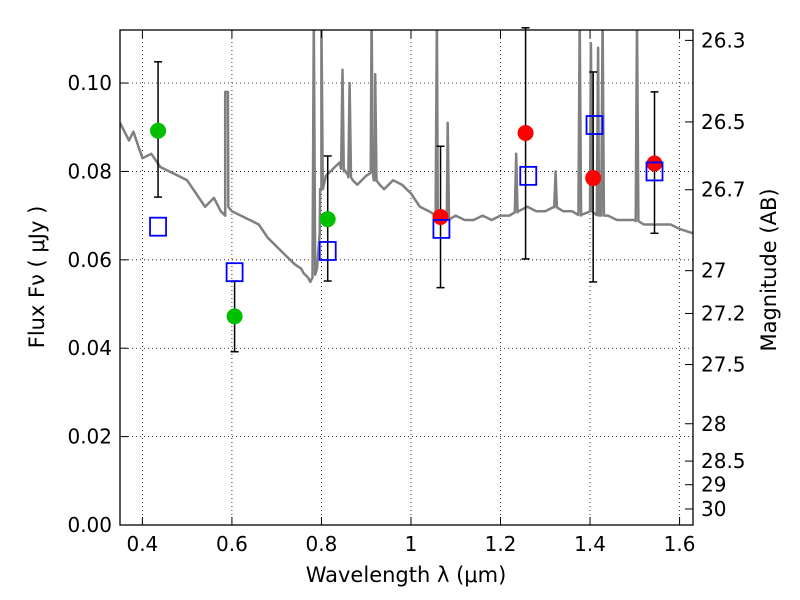 This screenshot has height=600, width=800. What do you see at coordinates (680, 544) in the screenshot?
I see `x-tick-label: 1.6` at bounding box center [680, 544].